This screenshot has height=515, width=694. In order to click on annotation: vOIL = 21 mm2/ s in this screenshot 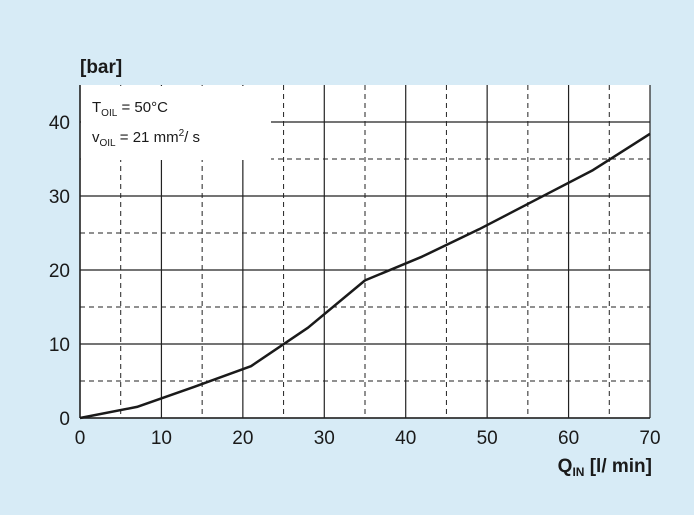, I will do `click(146, 138)`.